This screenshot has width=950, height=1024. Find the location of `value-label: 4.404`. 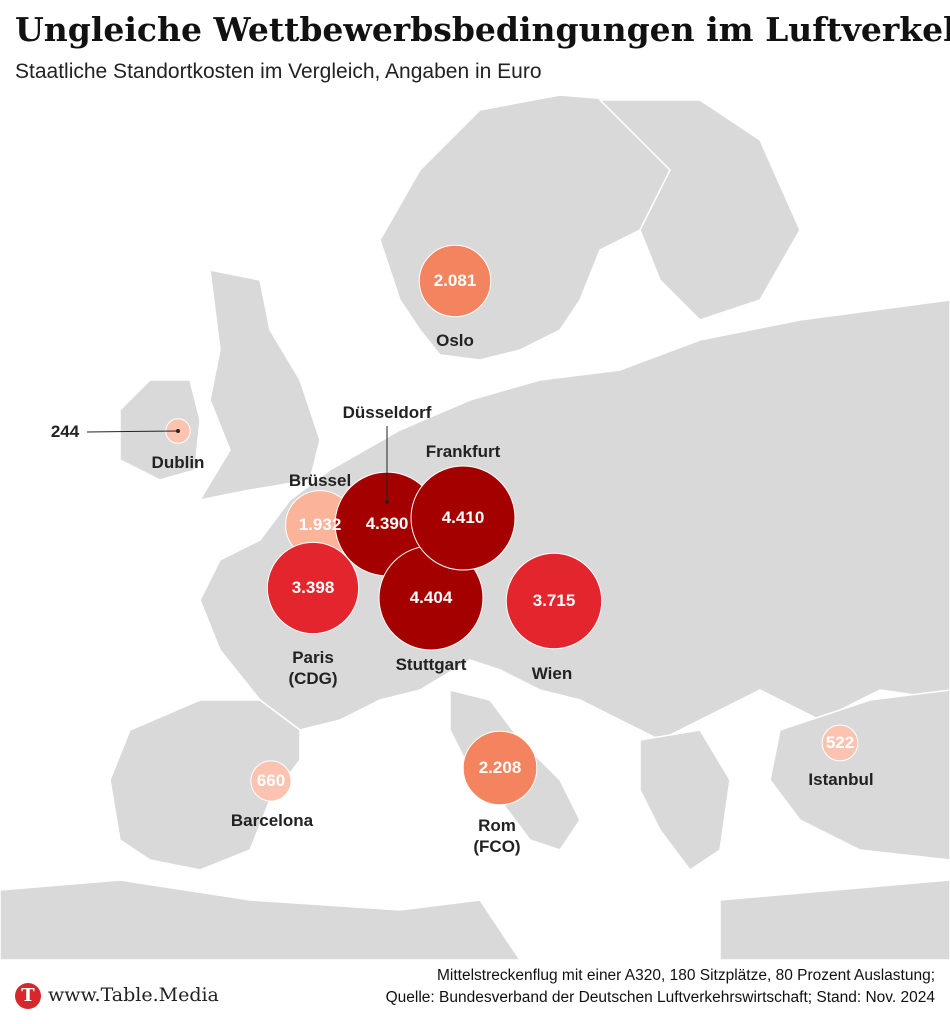

value-label: 4.404 is located at coordinates (431, 597).